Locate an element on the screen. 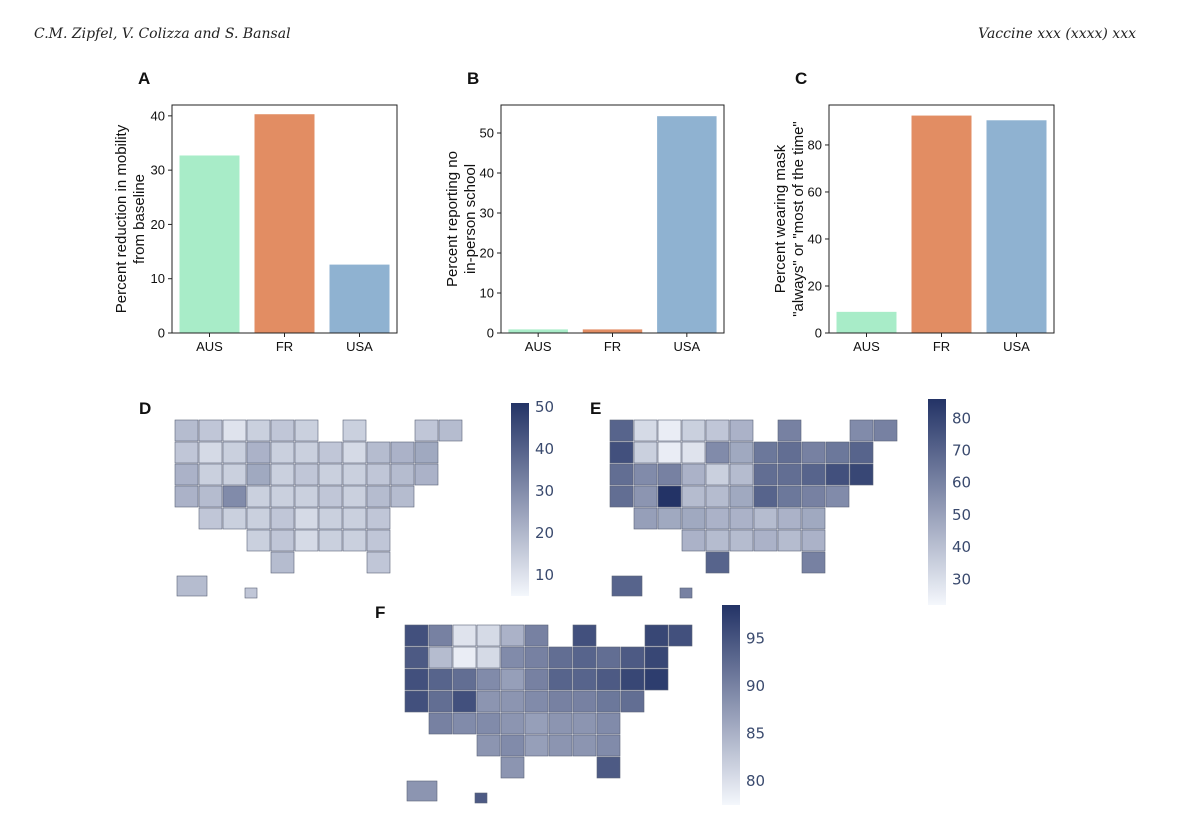  panel-c-ytick-label: 20 is located at coordinates (815, 285).